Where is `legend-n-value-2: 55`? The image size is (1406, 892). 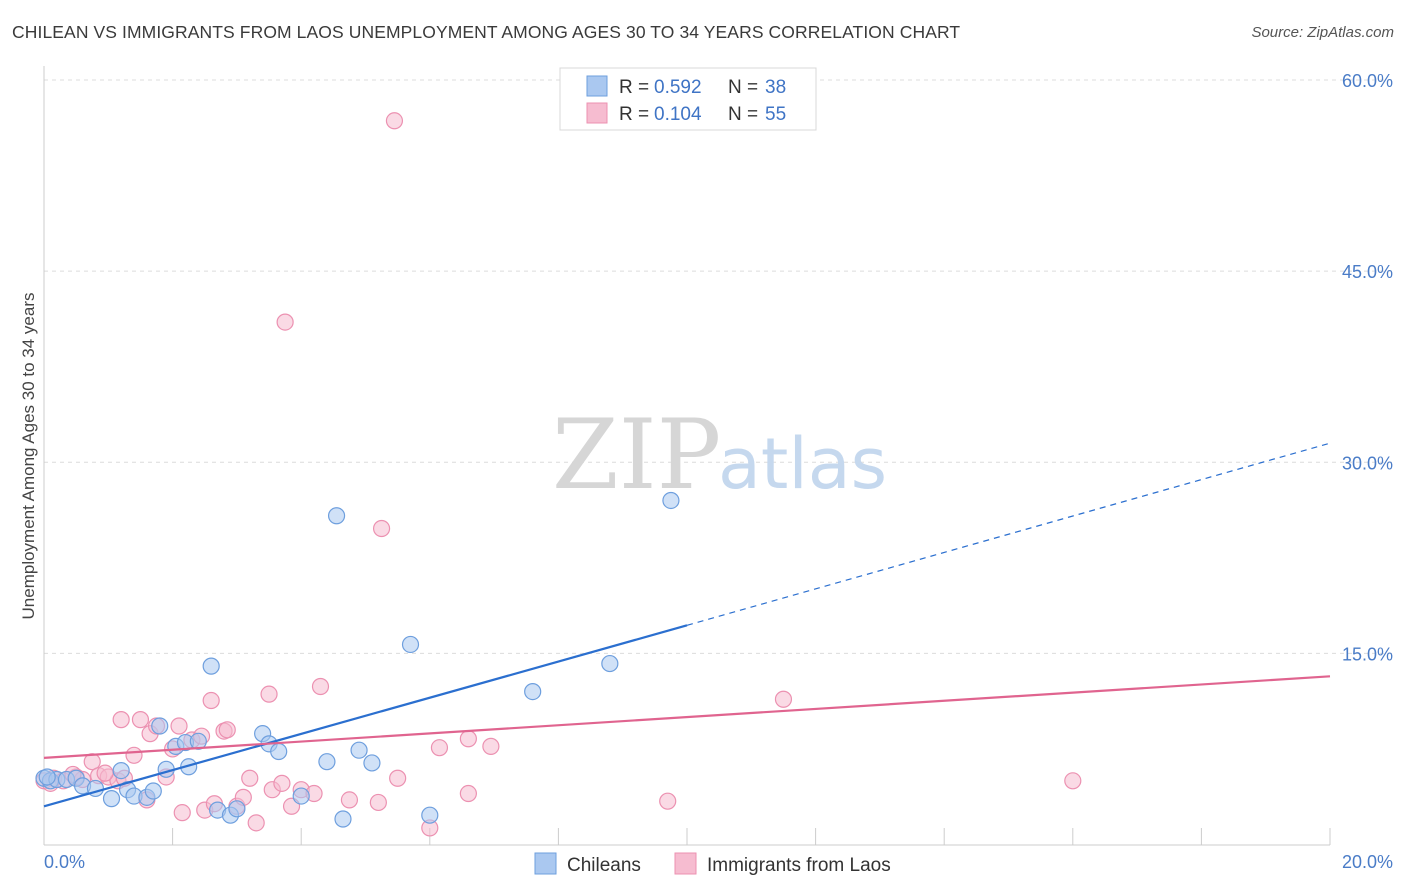
legend-n-value-2: 55 is located at coordinates (775, 114).